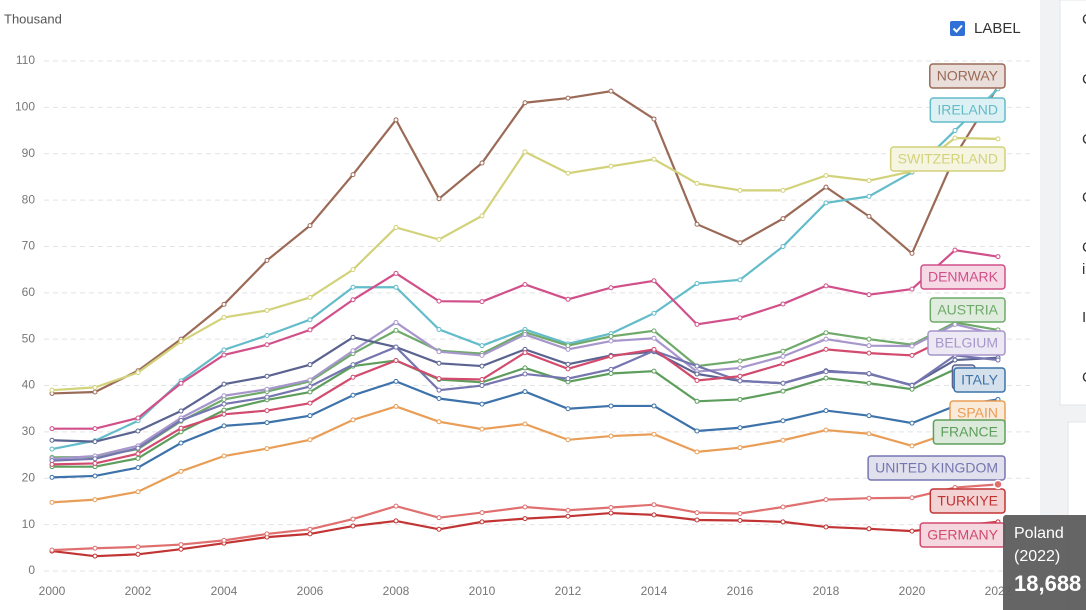 The image size is (1086, 610). Describe the element at coordinates (482, 591) in the screenshot. I see `x-tick-label: 2010` at that location.